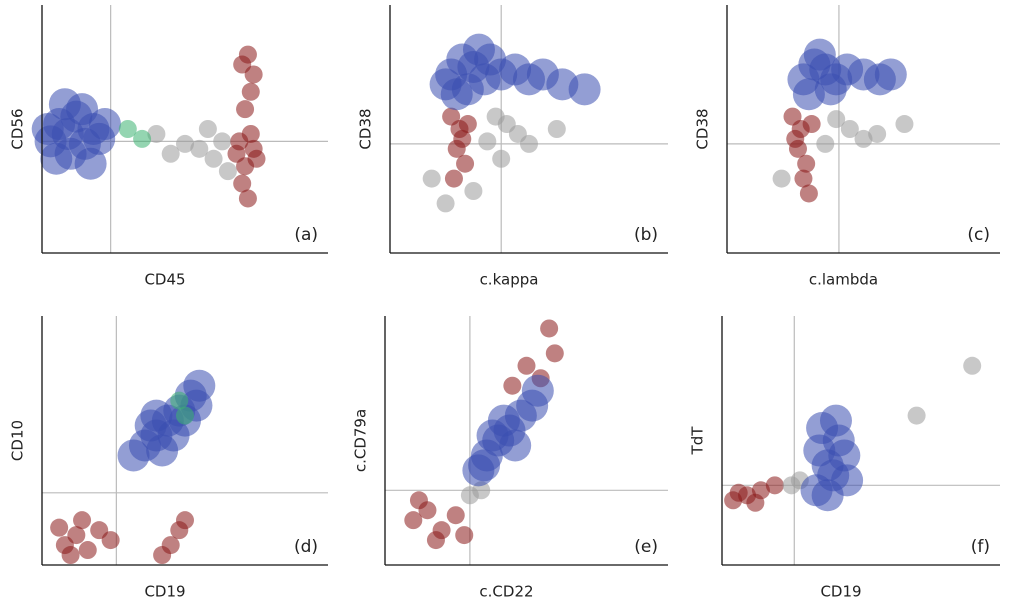 This screenshot has width=1018, height=609. What do you see at coordinates (978, 235) in the screenshot?
I see `panel-label: (c)` at bounding box center [978, 235].